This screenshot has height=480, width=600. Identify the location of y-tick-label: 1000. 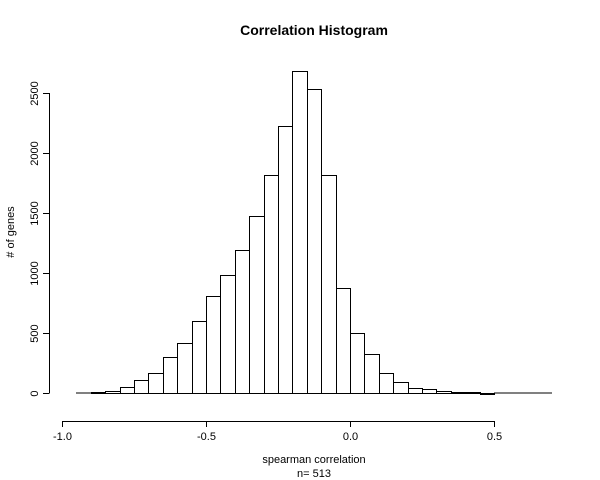
(35, 273).